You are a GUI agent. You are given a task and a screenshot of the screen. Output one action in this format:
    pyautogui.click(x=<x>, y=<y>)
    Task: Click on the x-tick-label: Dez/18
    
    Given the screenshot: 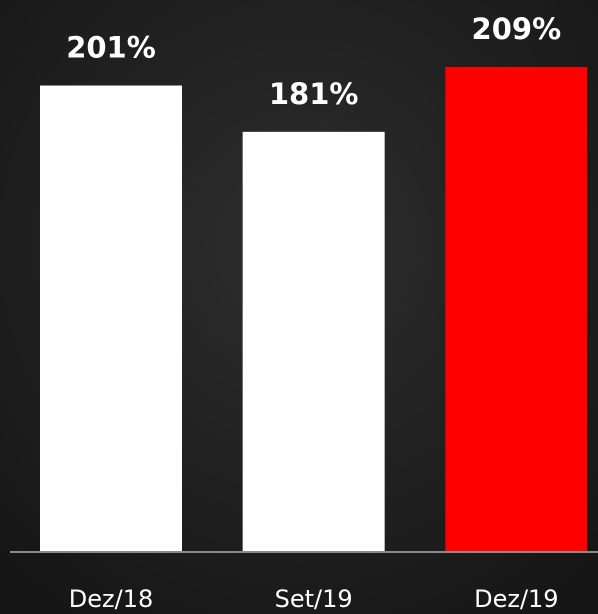 What is the action you would take?
    pyautogui.click(x=111, y=599)
    